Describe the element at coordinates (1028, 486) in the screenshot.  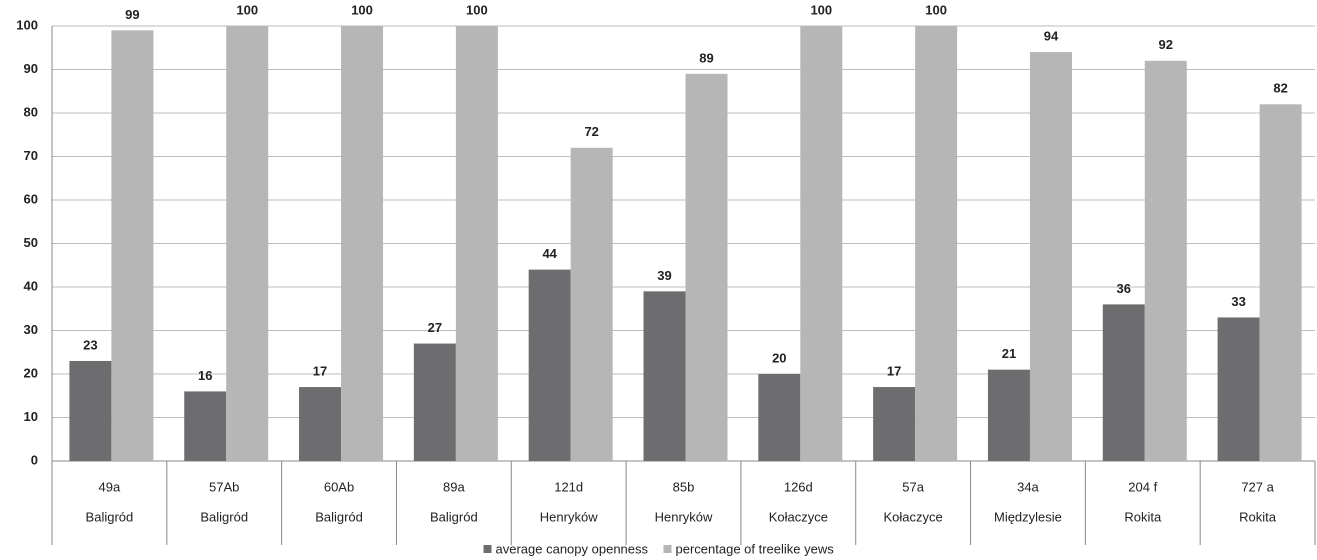
I see `x-tick-label: 34a` at that location.